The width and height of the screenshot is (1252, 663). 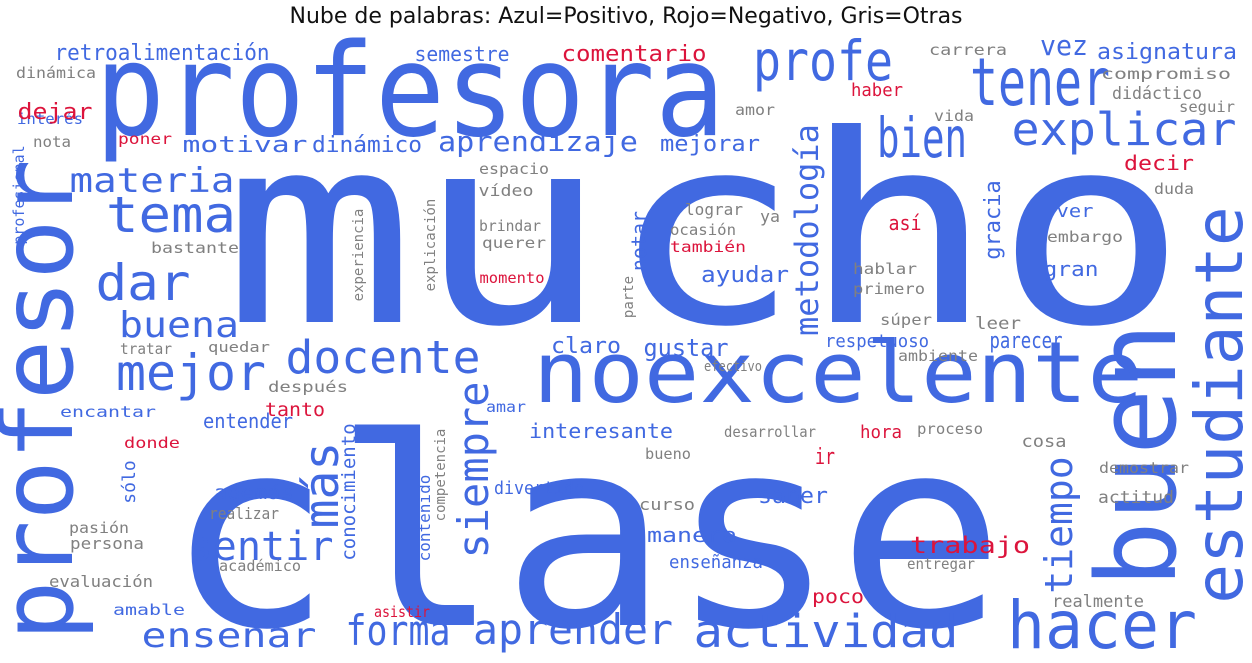 I want to click on word-positive-31: asignatura, so click(x=1167, y=52).